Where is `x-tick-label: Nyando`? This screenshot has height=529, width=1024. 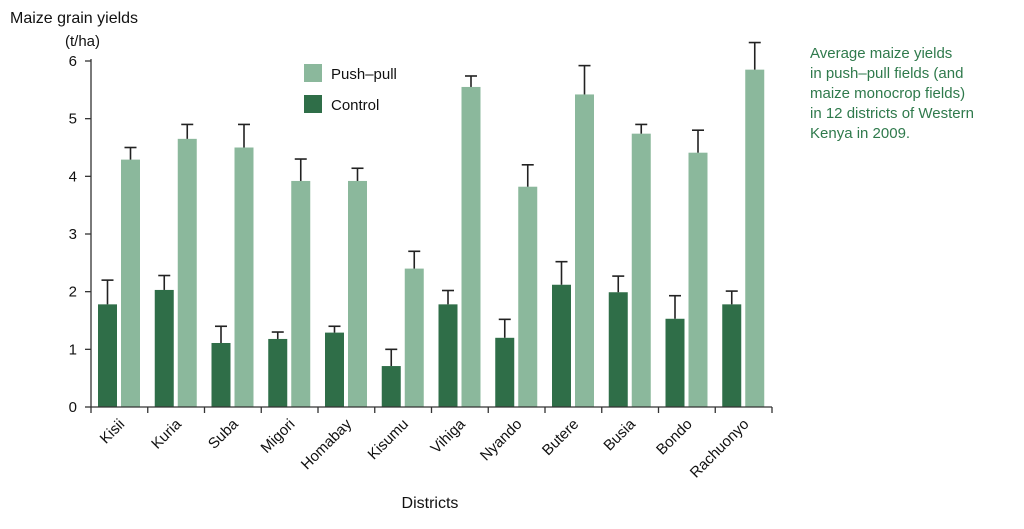 x-tick-label: Nyando is located at coordinates (501, 440).